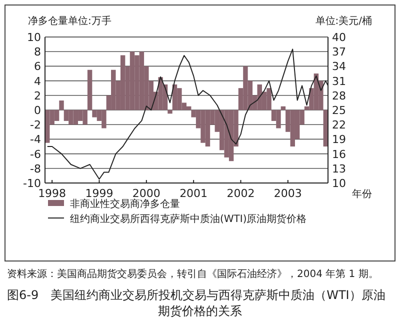 The height and width of the screenshot is (323, 401). I want to click on y-tick-label: 2, so click(37, 95).